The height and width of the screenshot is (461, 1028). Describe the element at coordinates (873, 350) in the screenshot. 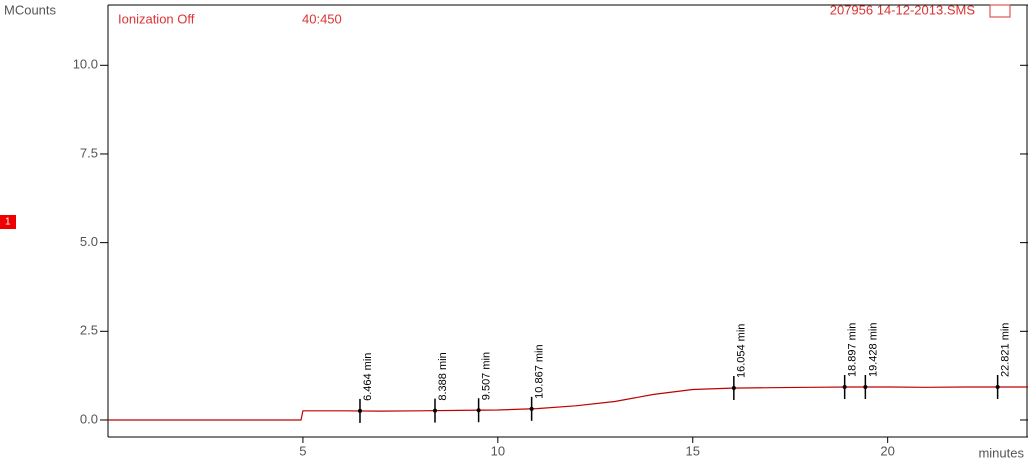

I see `peak-label: 19.428 min` at that location.